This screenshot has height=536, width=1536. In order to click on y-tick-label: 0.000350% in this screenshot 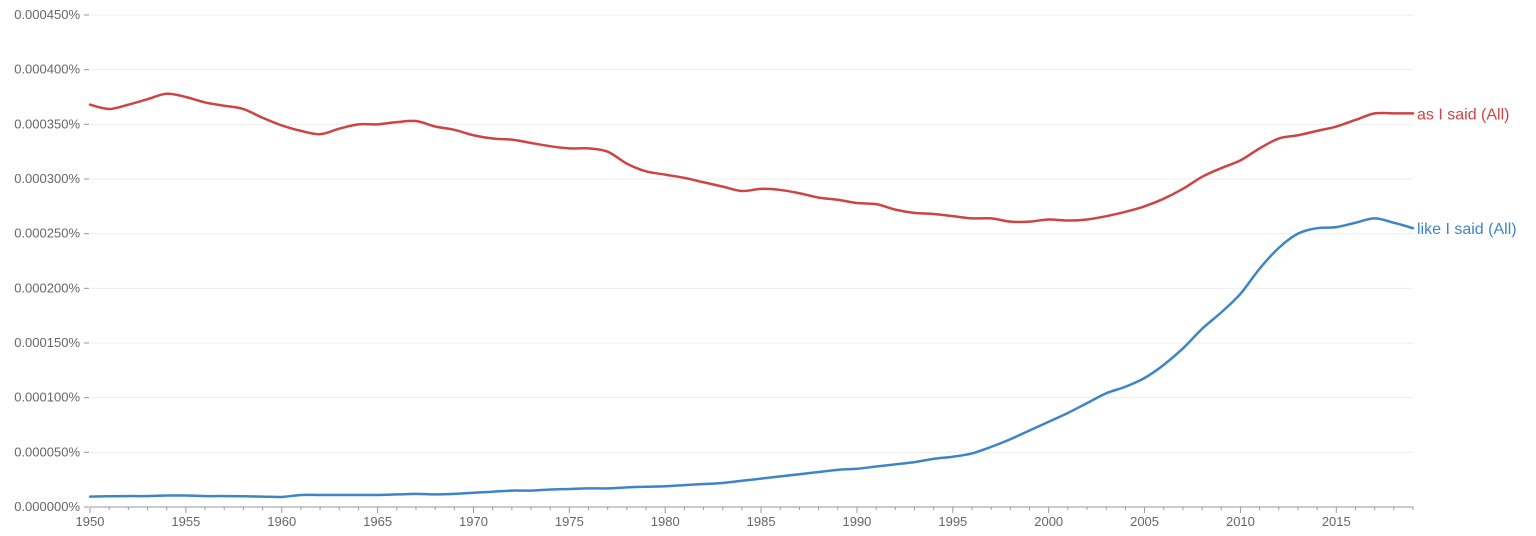, I will do `click(47, 123)`.